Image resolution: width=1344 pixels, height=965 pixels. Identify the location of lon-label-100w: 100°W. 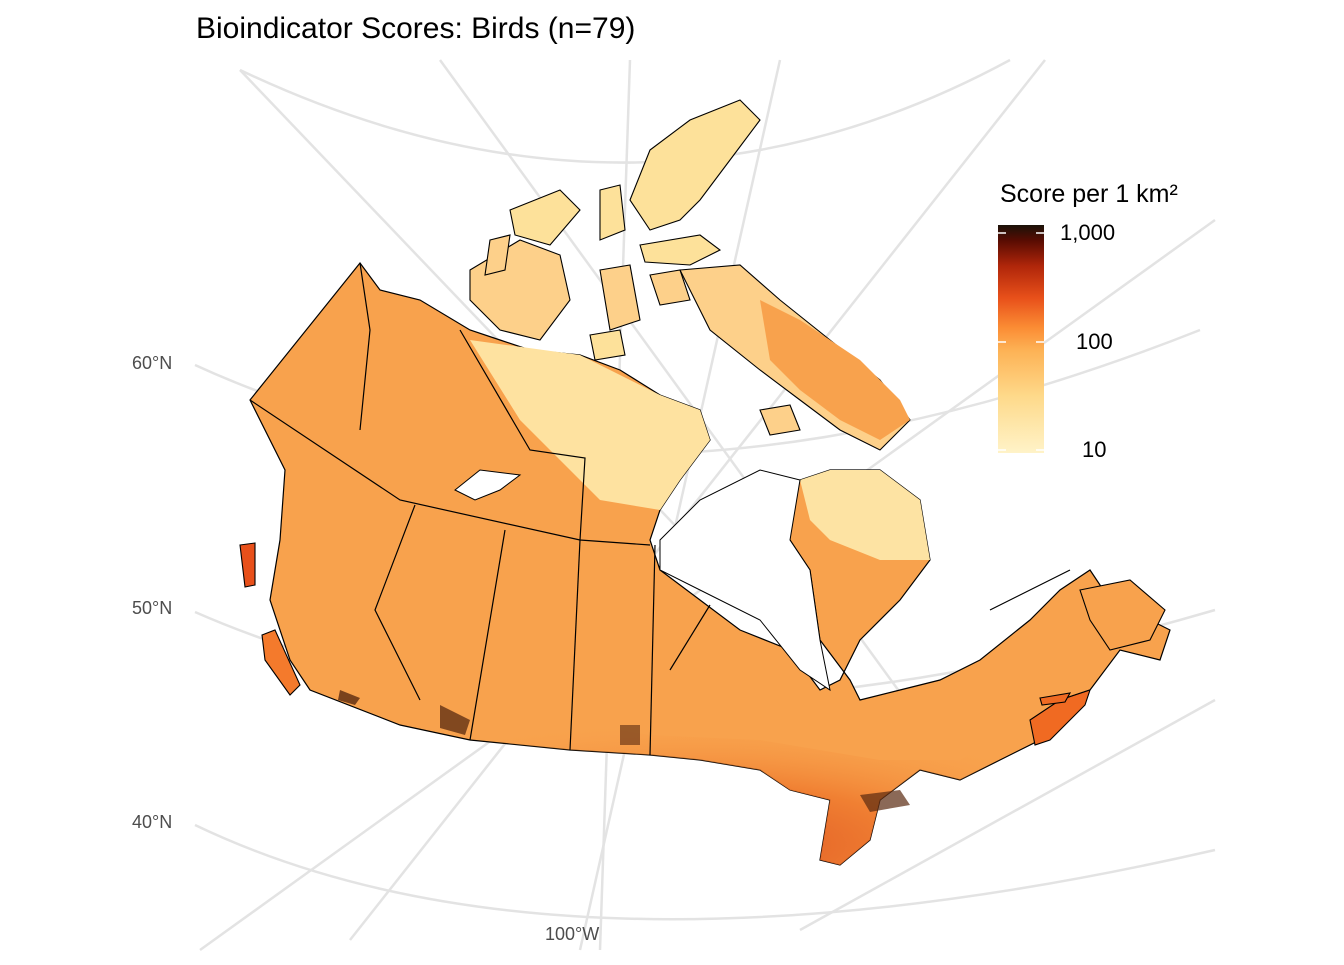
(572, 934).